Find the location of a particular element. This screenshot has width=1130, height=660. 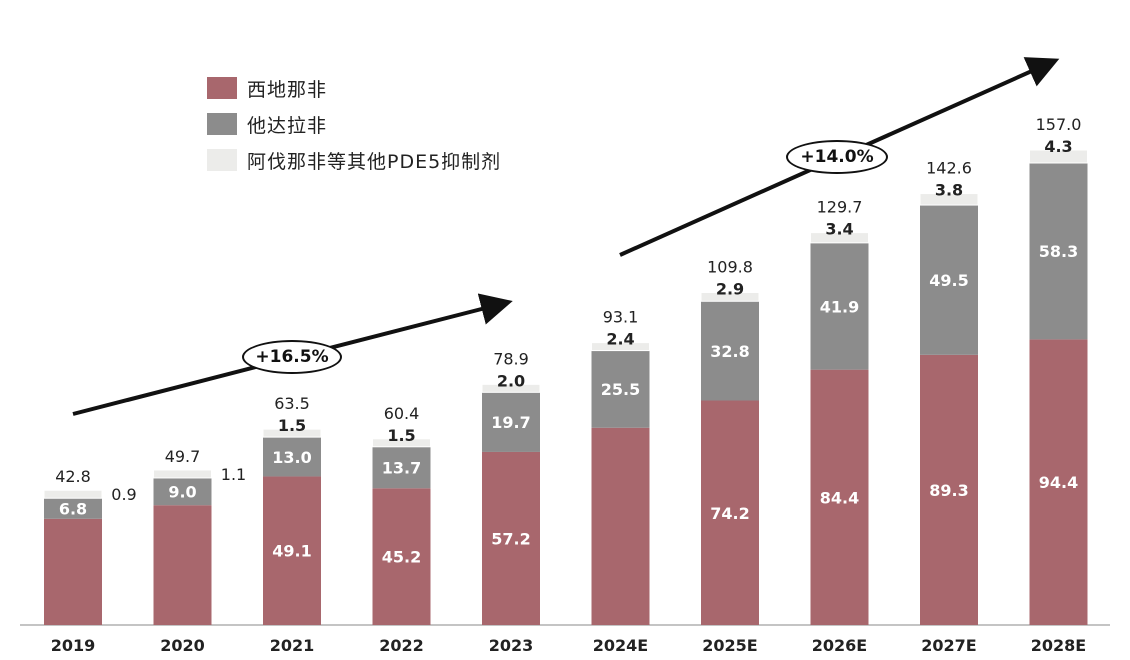

legend-item-sildenafil: 西地那非 is located at coordinates (354, 88).